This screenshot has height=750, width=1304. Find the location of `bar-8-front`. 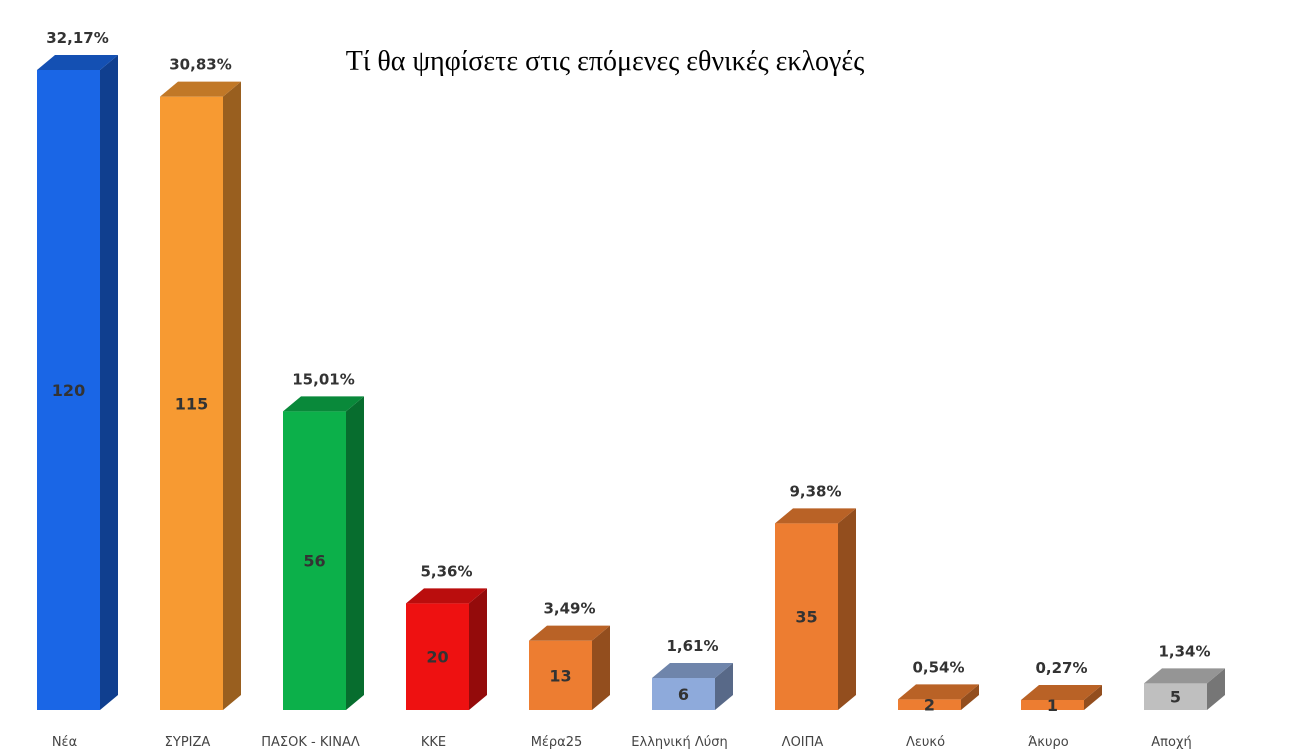

bar-8-front is located at coordinates (929, 704).